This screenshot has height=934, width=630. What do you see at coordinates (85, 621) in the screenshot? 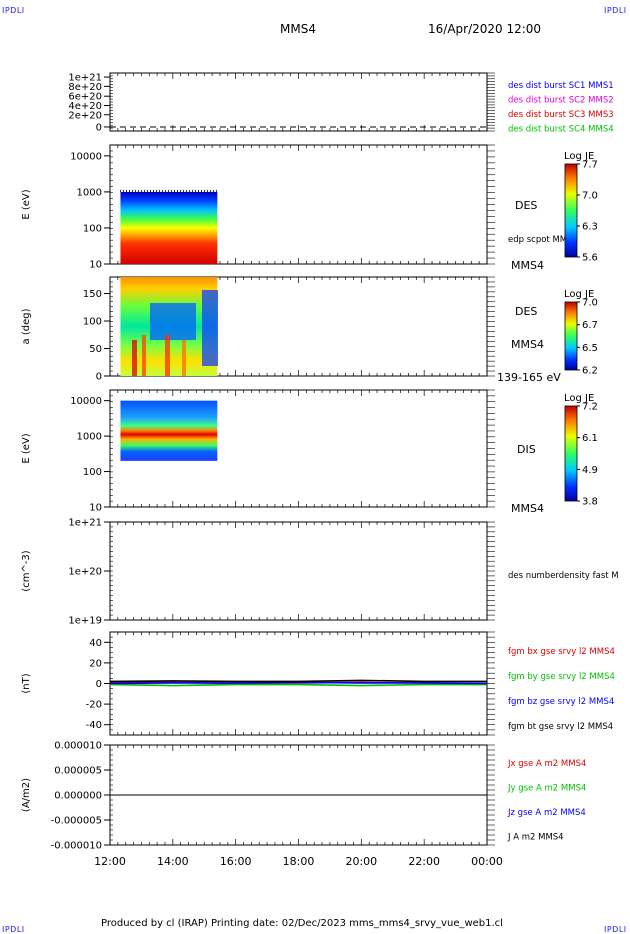
I see `y-tick-label: 1e+19` at bounding box center [85, 621].